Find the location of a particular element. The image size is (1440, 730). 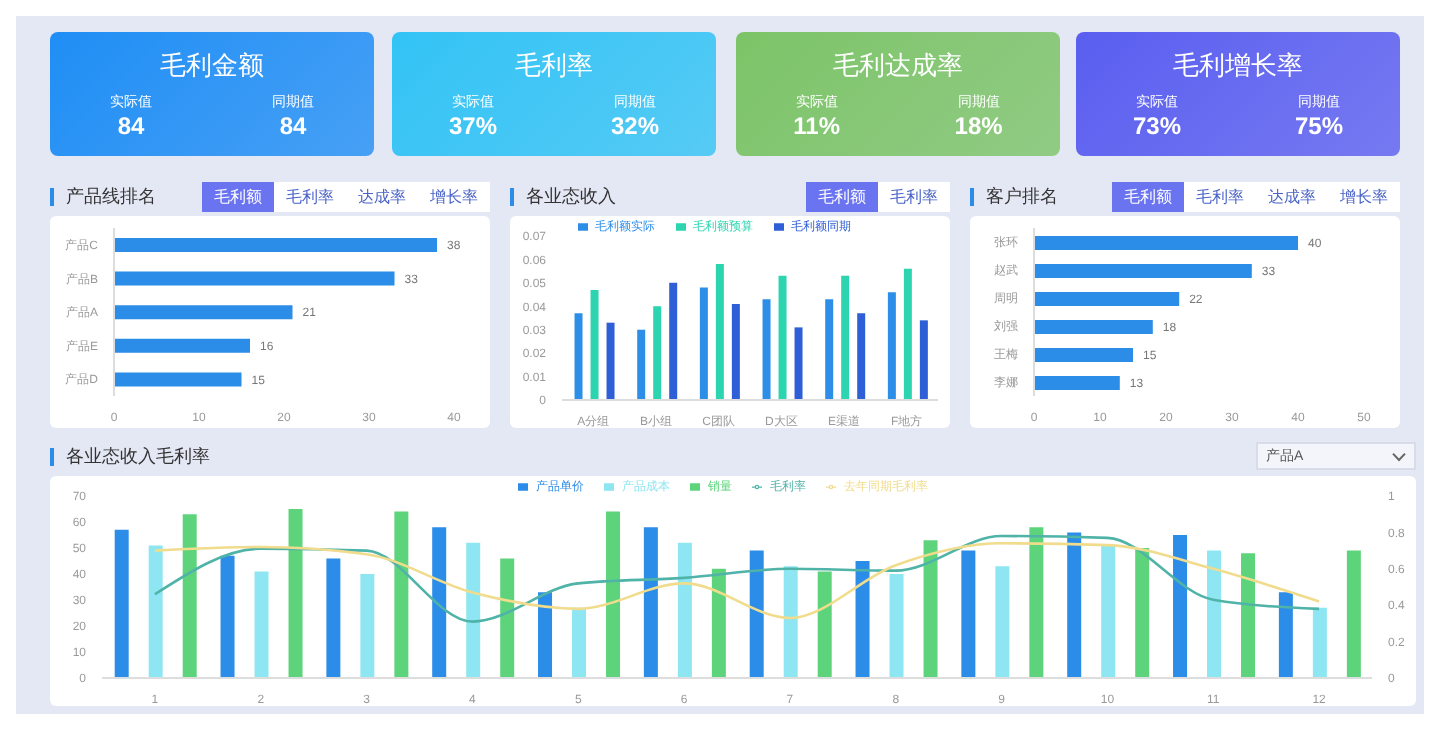

text: 75% is located at coordinates (1319, 126).